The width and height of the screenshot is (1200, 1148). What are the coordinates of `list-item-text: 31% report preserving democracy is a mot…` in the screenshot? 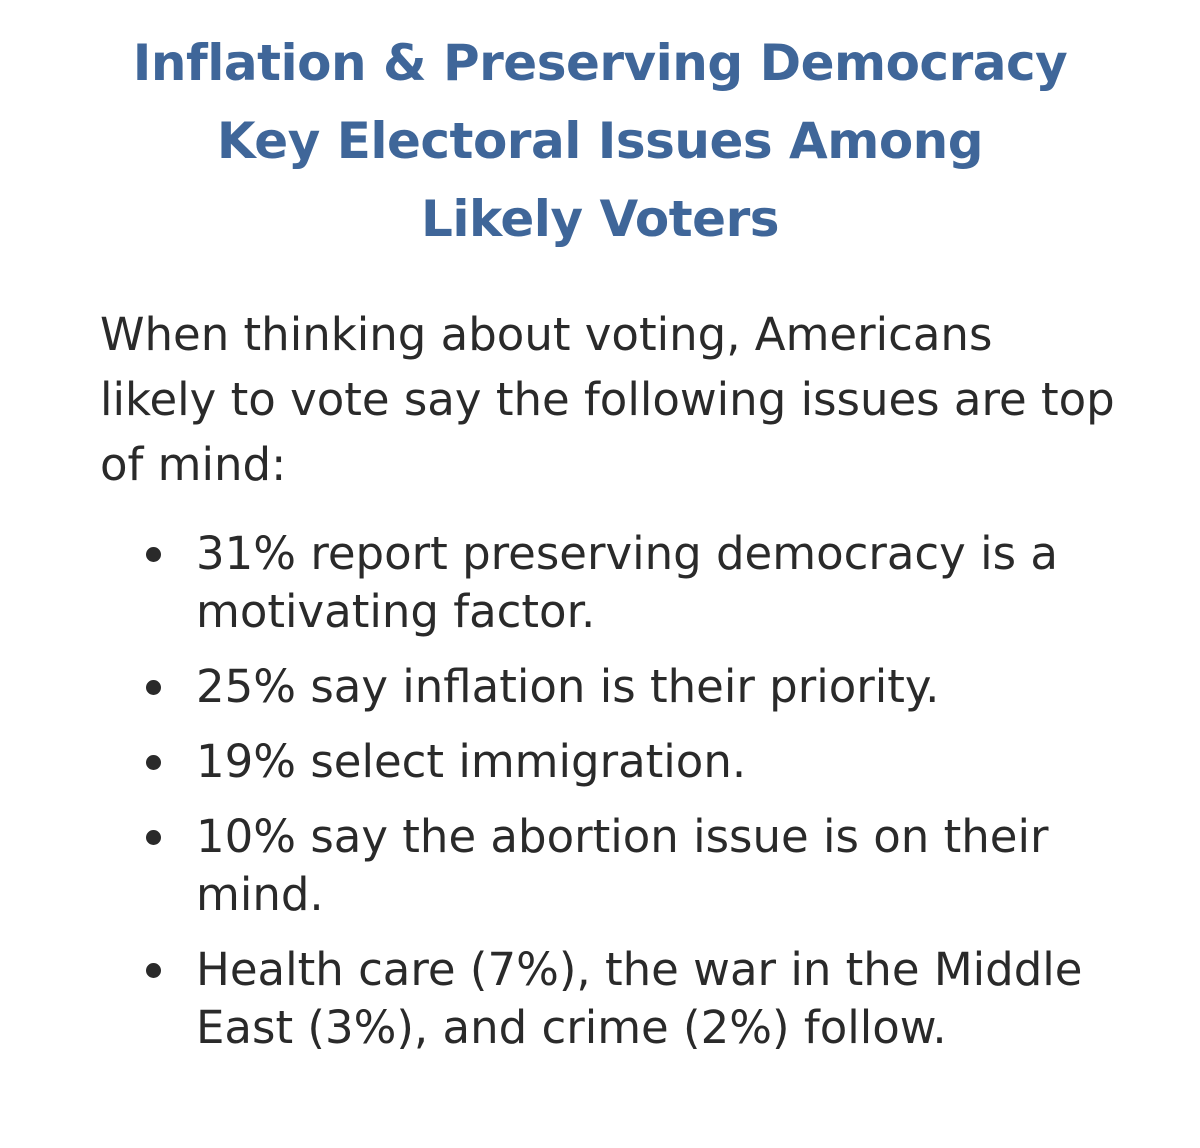 It's located at (627, 582).